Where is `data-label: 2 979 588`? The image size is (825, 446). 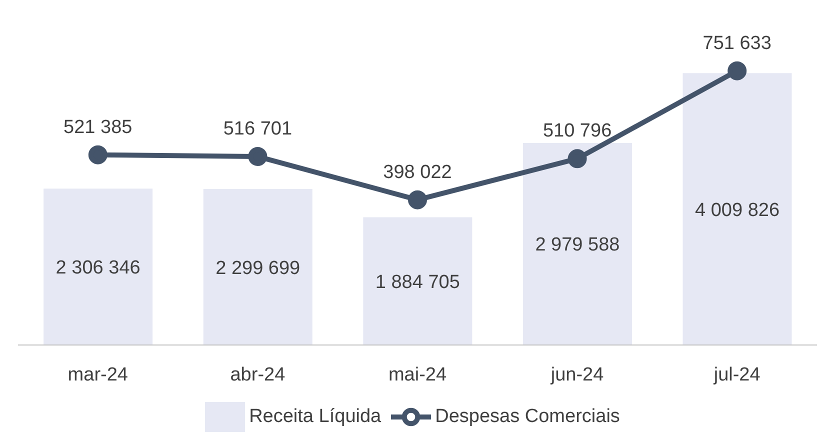
data-label: 2 979 588 is located at coordinates (577, 245).